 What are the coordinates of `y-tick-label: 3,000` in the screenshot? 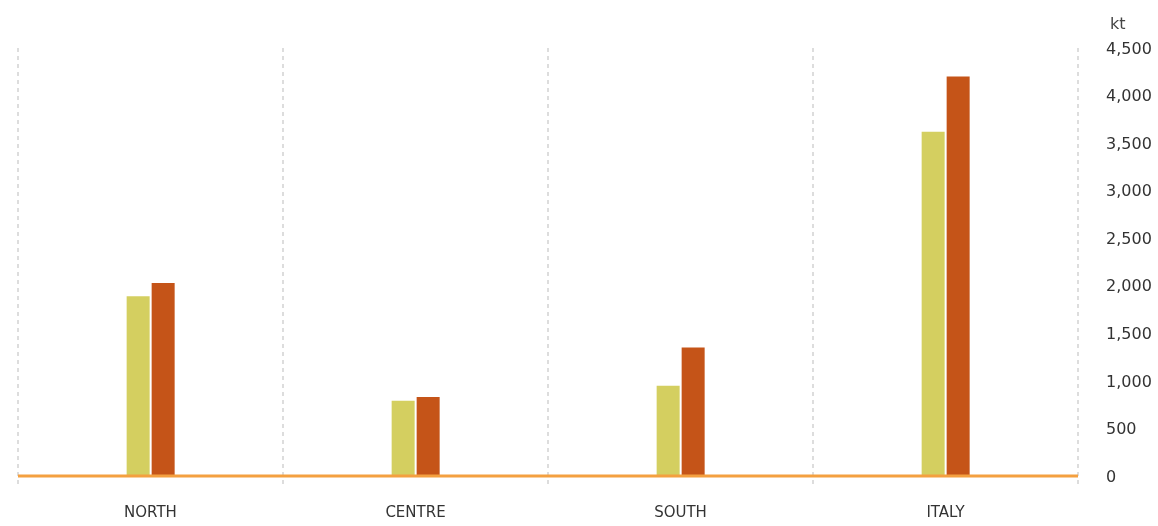 It's located at (1129, 191).